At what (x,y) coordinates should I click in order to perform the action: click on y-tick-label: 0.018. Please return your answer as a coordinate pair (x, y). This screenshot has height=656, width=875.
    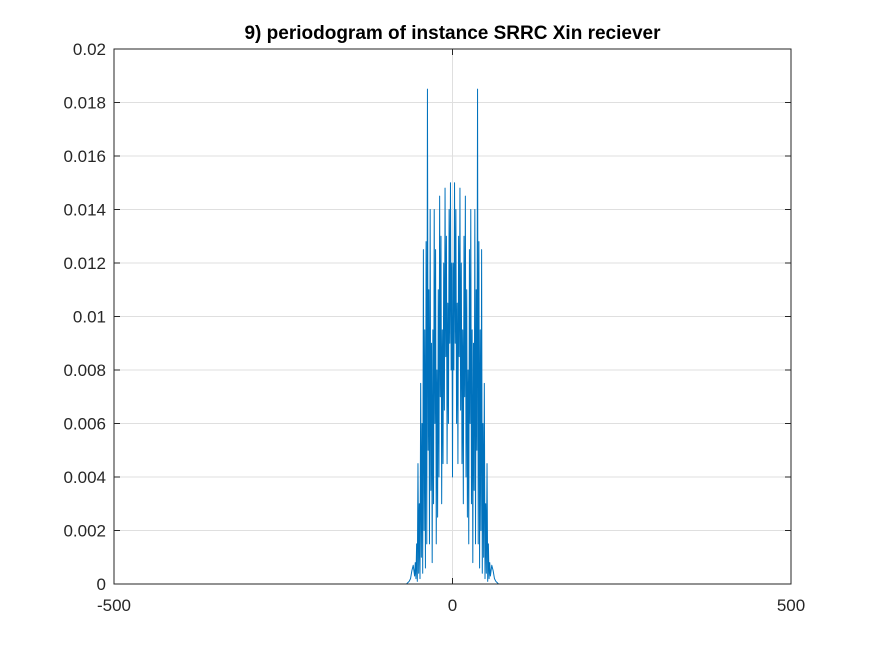
    Looking at the image, I should click on (84, 103).